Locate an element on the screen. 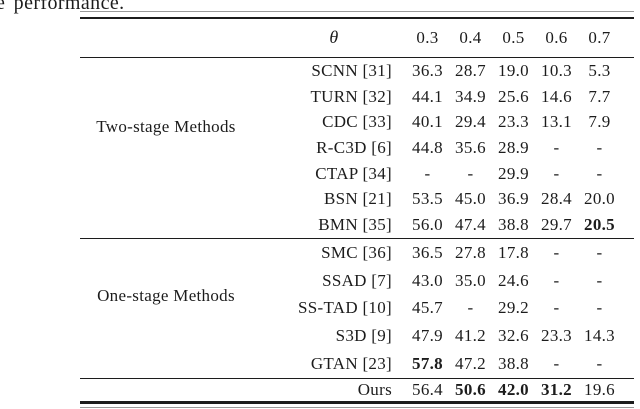  metric-value: 28.7 is located at coordinates (470, 70).